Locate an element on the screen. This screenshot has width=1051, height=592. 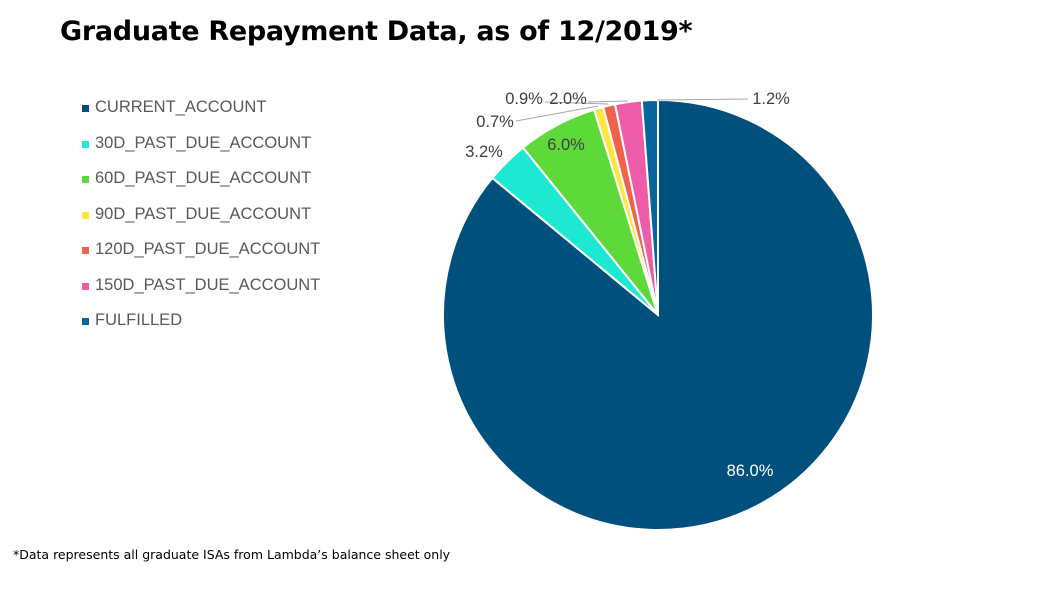
legend-label: 30D_PAST_DUE_ACCOUNT is located at coordinates (203, 142).